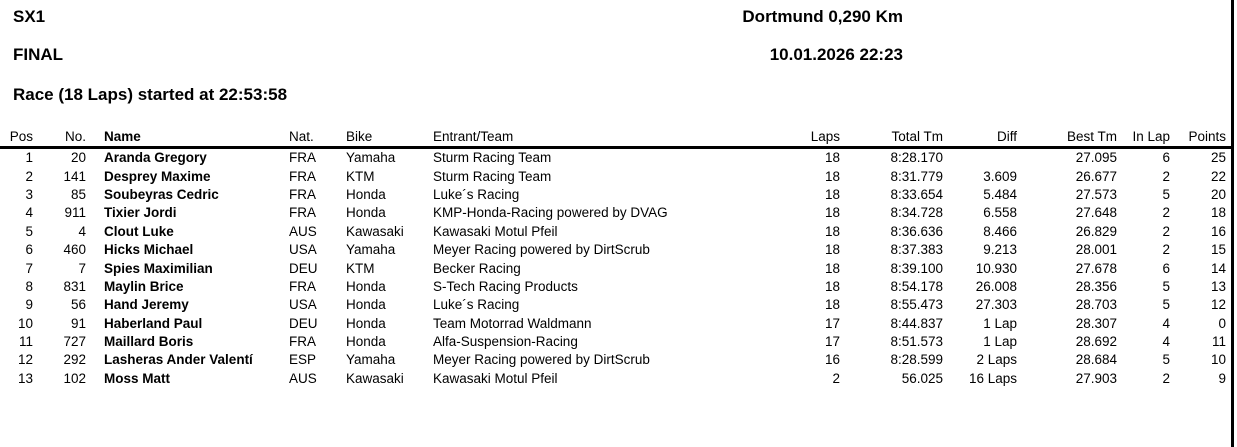 This screenshot has width=1237, height=447. Describe the element at coordinates (78, 323) in the screenshot. I see `cell-no: 91` at that location.